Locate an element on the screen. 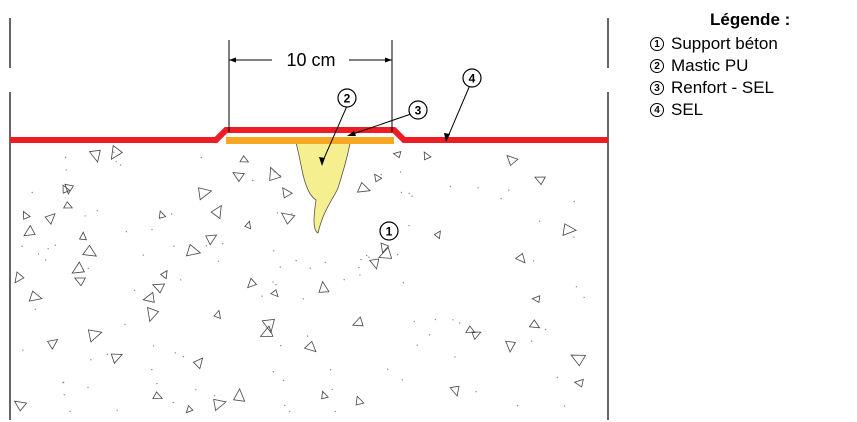 The image size is (857, 422). legend-number: 4 is located at coordinates (657, 110).